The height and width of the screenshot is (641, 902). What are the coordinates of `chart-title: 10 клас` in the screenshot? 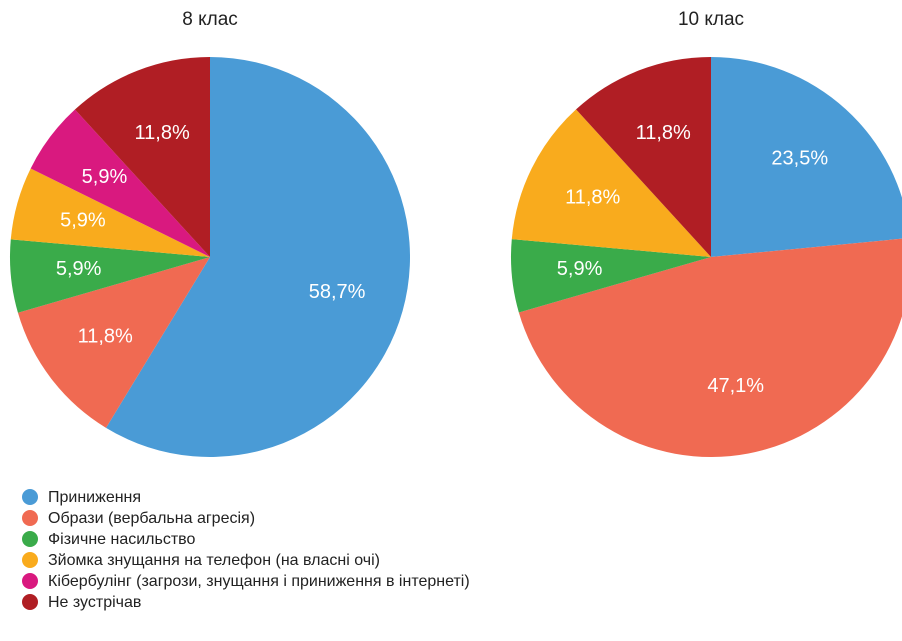 It's located at (711, 19).